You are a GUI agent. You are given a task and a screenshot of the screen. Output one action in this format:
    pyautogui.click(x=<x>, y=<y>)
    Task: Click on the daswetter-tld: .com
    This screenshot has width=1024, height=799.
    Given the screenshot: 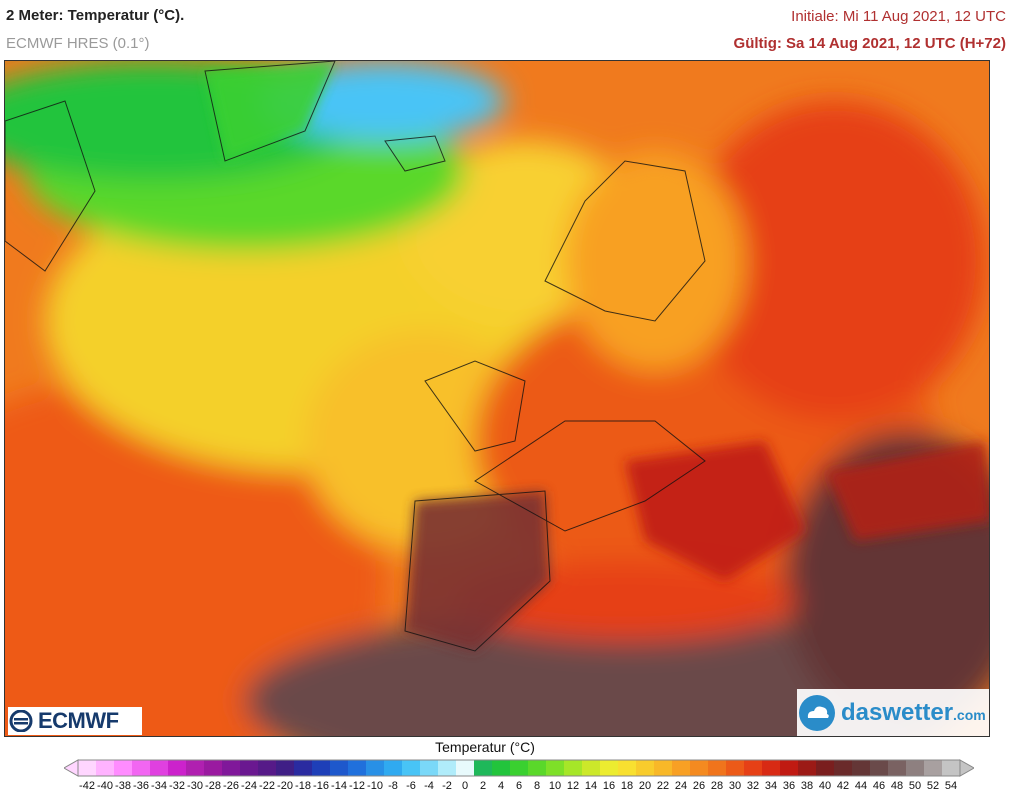 What is the action you would take?
    pyautogui.click(x=969, y=714)
    